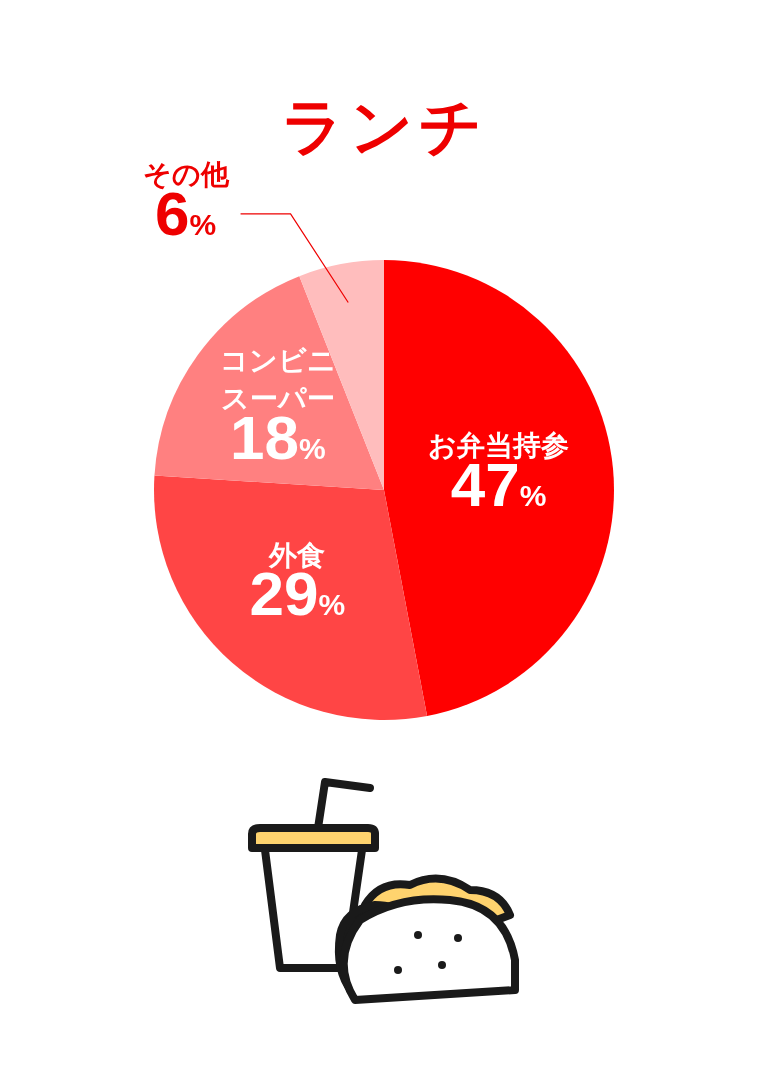  Describe the element at coordinates (384, 126) in the screenshot. I see `chart-title: ランチ` at that location.